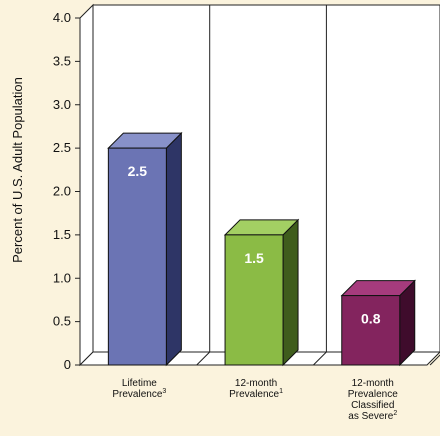  What do you see at coordinates (86, 185) in the screenshot?
I see `plot-left-wall` at bounding box center [86, 185].